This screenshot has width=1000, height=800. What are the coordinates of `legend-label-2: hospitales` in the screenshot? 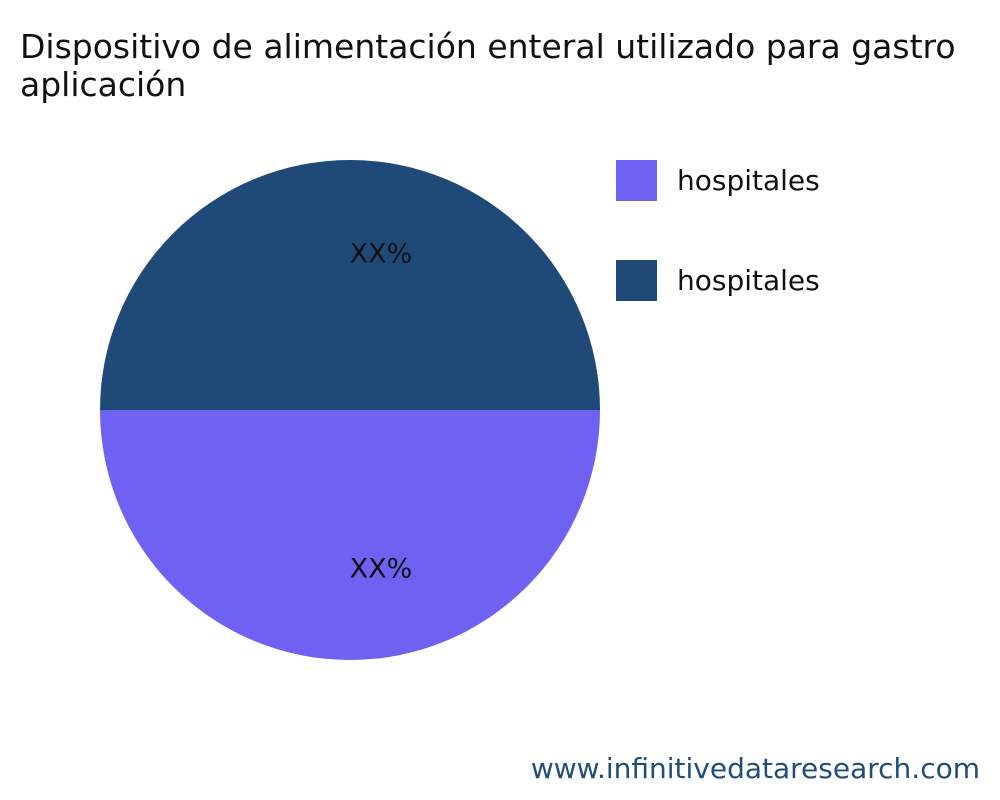 It's located at (748, 280).